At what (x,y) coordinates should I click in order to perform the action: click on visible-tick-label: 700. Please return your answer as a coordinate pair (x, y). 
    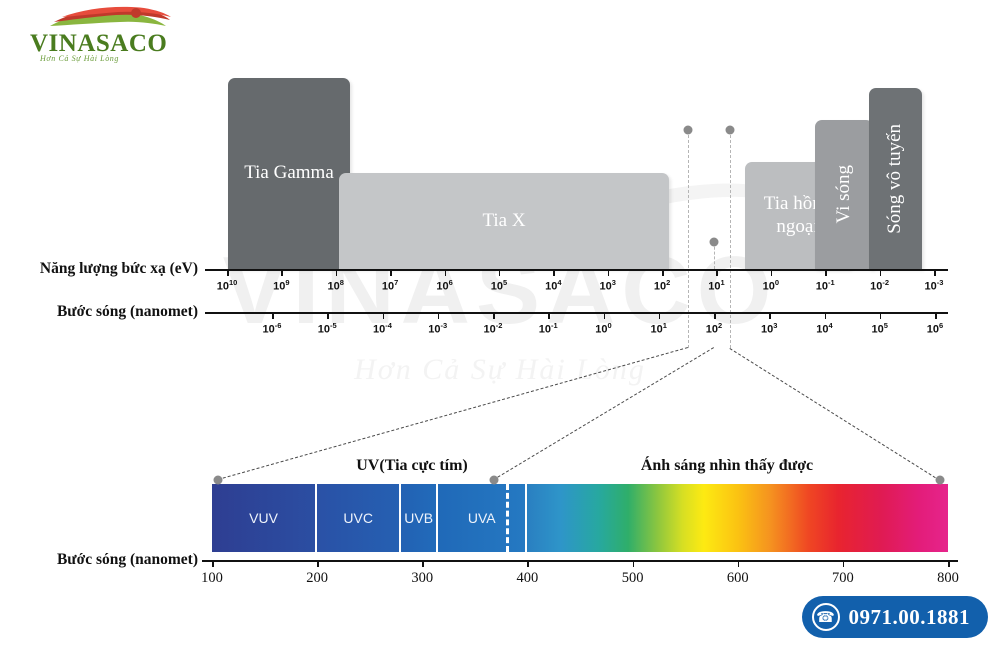
    Looking at the image, I should click on (842, 578).